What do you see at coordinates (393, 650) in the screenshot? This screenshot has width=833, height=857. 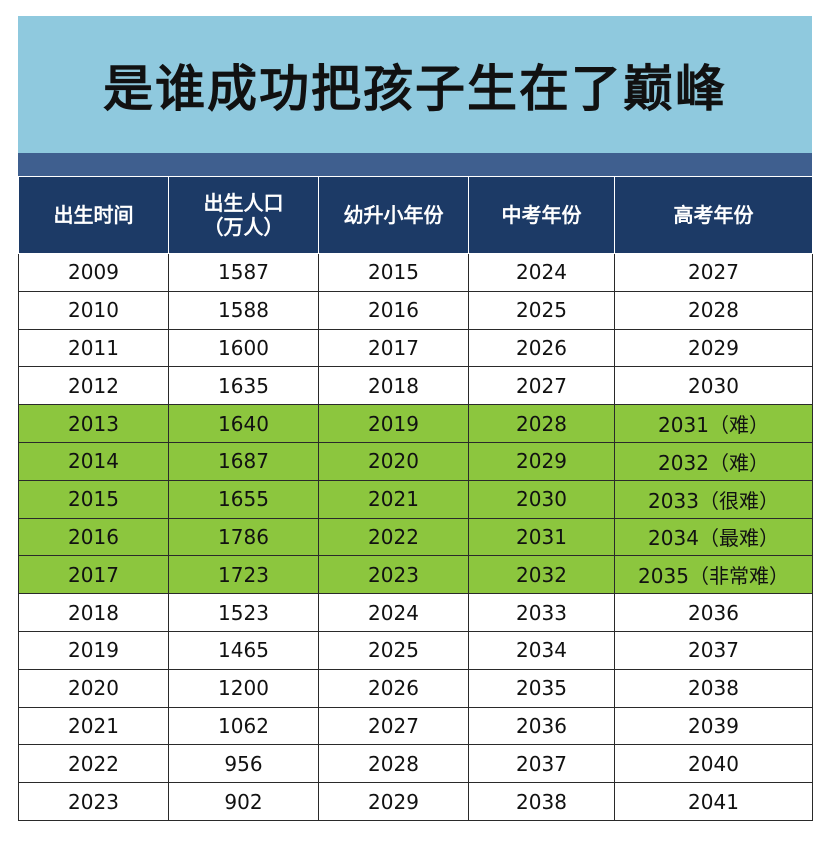 I see `cell-primary-entry-year: 2025` at bounding box center [393, 650].